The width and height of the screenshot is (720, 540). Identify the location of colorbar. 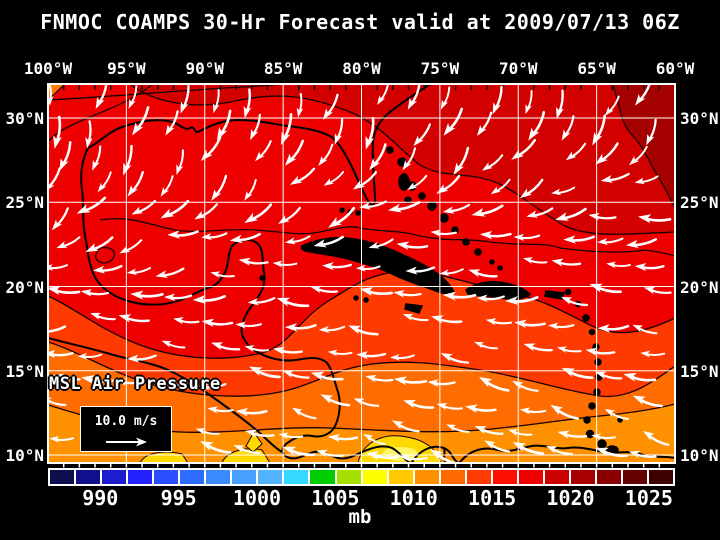
(361, 477).